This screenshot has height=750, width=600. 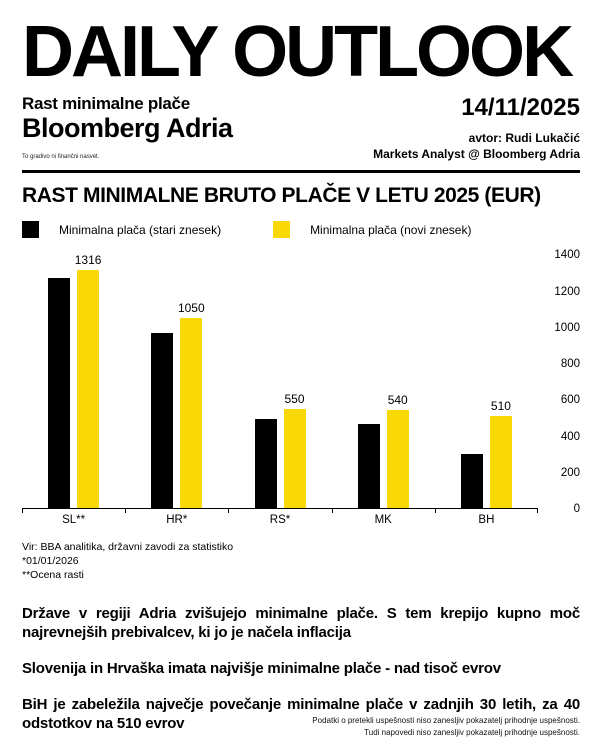 What do you see at coordinates (486, 520) in the screenshot?
I see `x-axis-label-bh: BH` at bounding box center [486, 520].